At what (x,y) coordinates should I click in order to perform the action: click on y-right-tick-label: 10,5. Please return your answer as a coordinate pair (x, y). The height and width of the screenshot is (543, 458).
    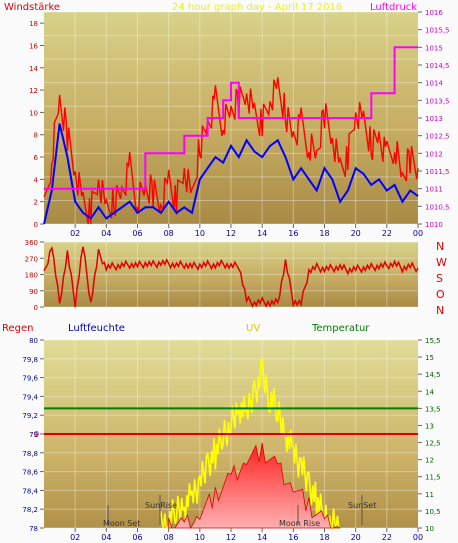
    Looking at the image, I should click on (433, 512).